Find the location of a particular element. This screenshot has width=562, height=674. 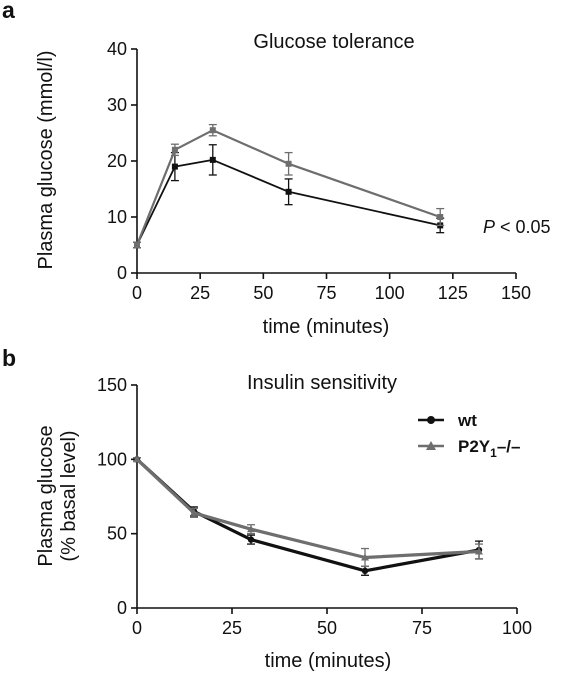

y-tick-label: 20 is located at coordinates (117, 161).